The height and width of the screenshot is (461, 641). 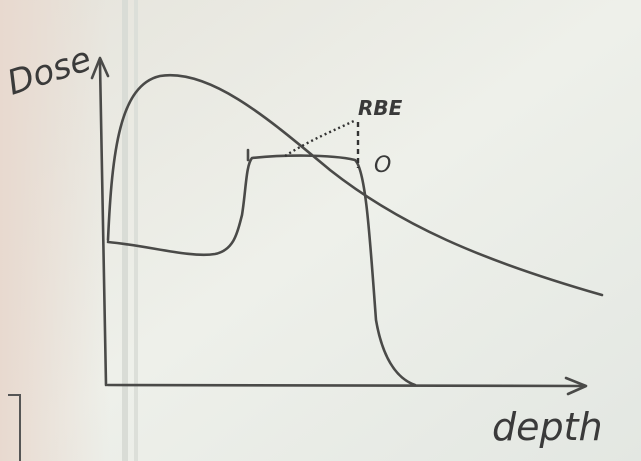 I want to click on annotation: O, so click(x=382, y=165).